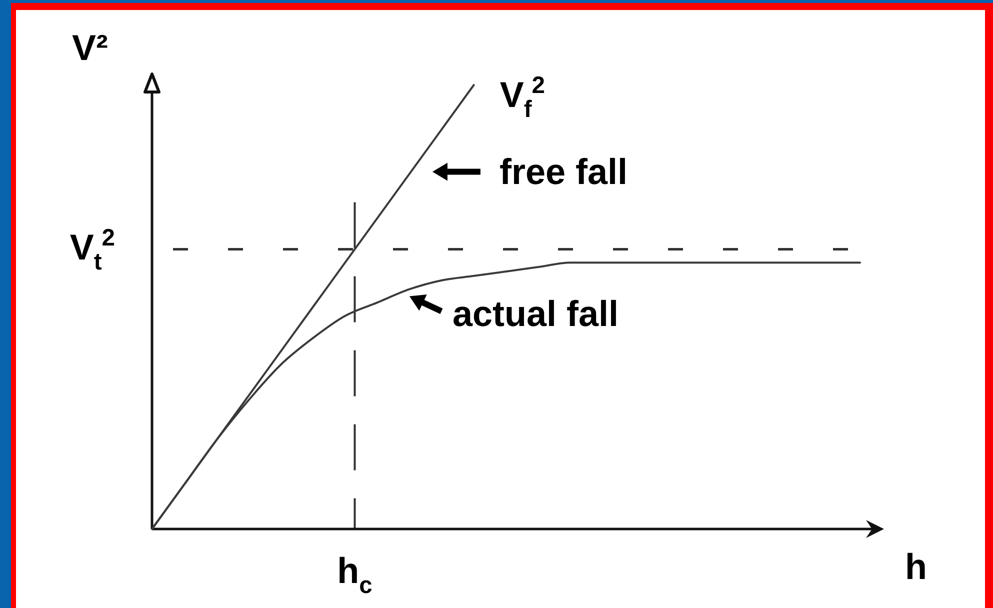  What do you see at coordinates (90, 47) in the screenshot?
I see `y-axis-title: V²` at bounding box center [90, 47].